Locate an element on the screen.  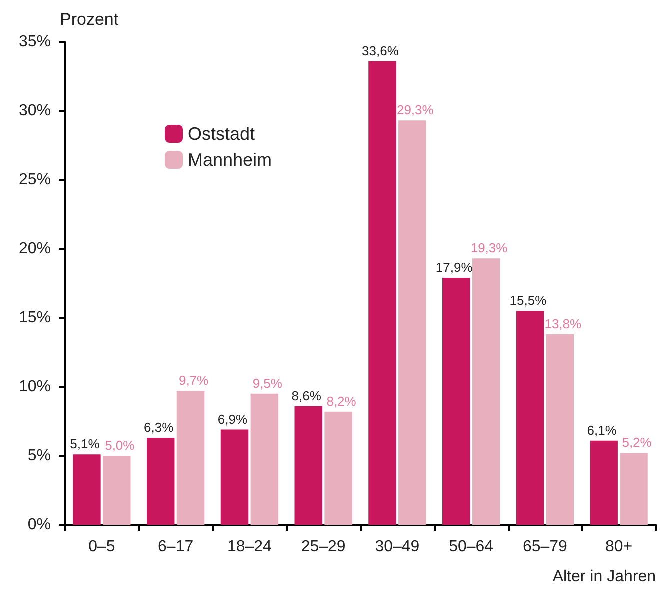
legend-label: Oststadt is located at coordinates (222, 134).